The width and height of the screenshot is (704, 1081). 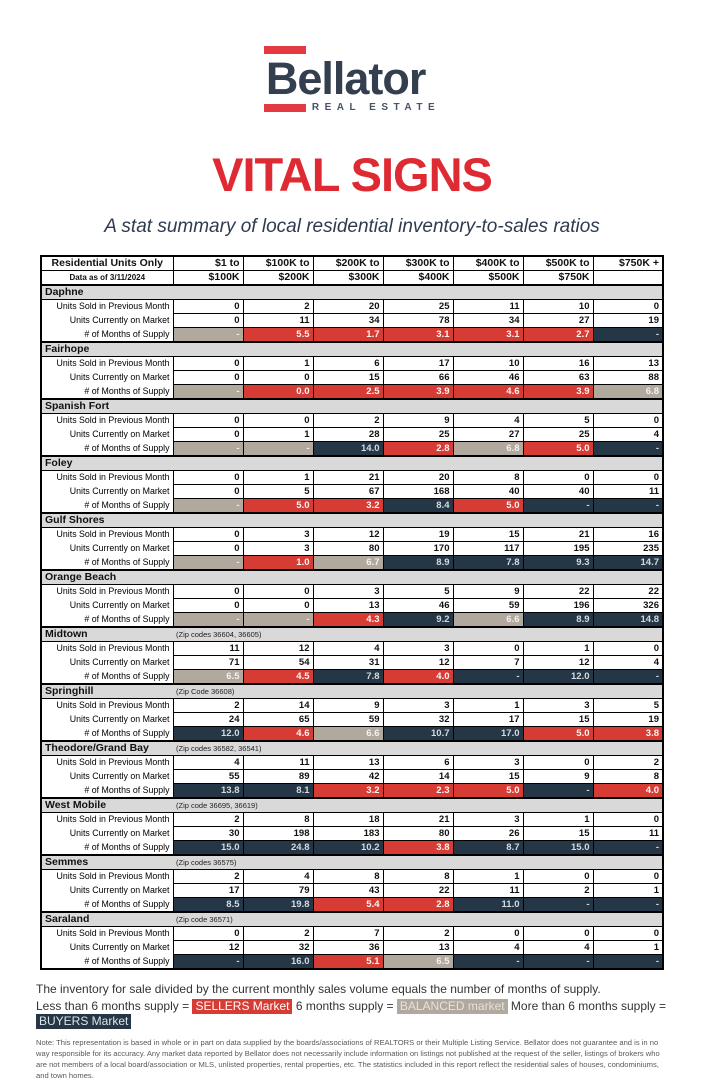 What do you see at coordinates (558, 776) in the screenshot?
I see `cell-units-market: 9` at bounding box center [558, 776].